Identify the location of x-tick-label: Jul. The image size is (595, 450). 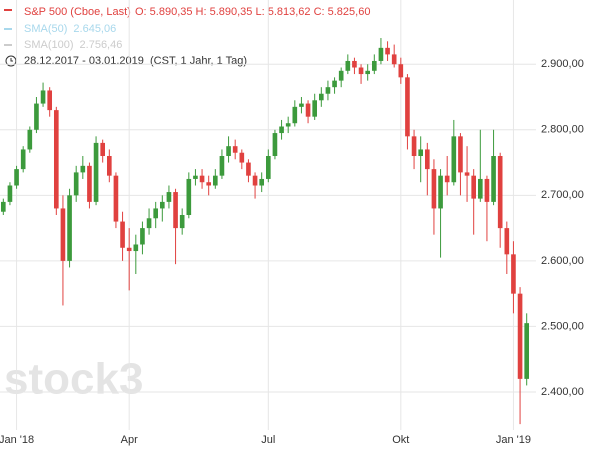
(268, 440).